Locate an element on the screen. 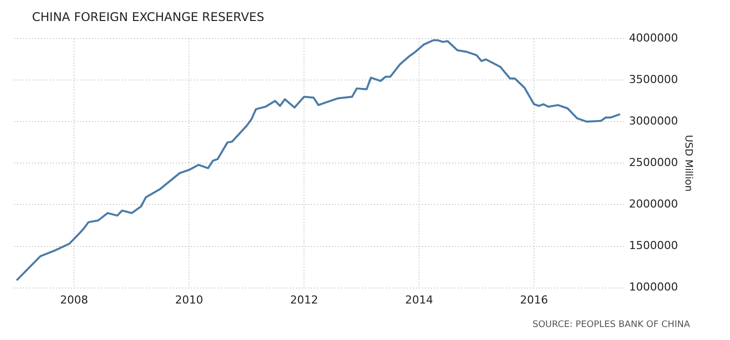 The image size is (730, 340). x-tick-label: 2012 is located at coordinates (304, 299).